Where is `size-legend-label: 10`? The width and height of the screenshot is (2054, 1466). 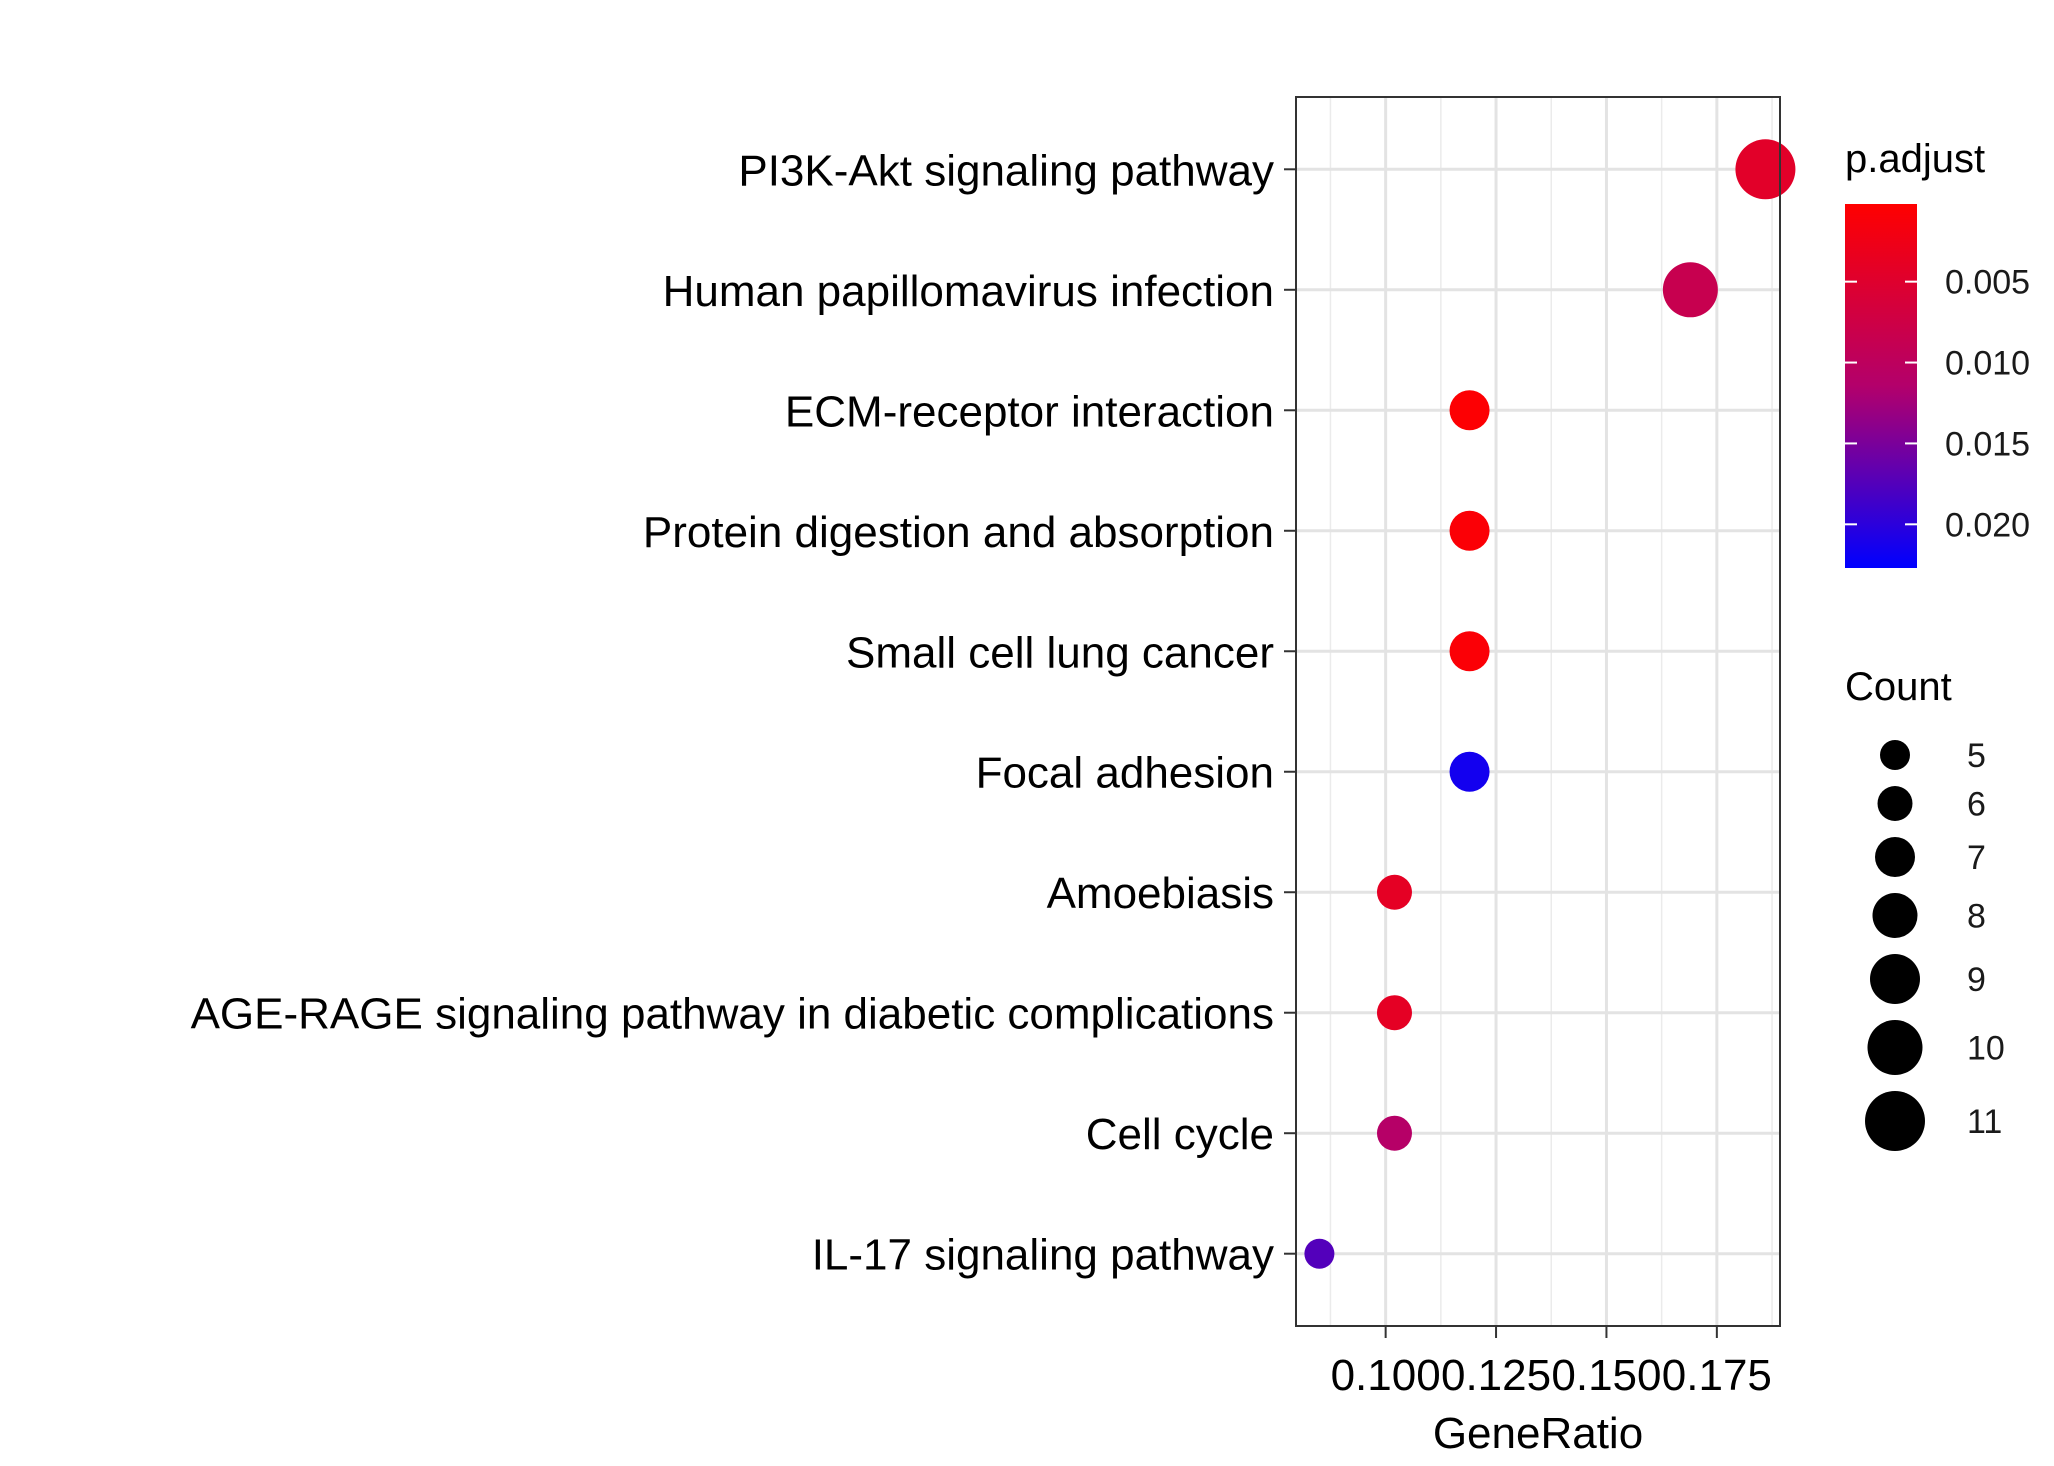
size-legend-label: 10 is located at coordinates (1986, 1049).